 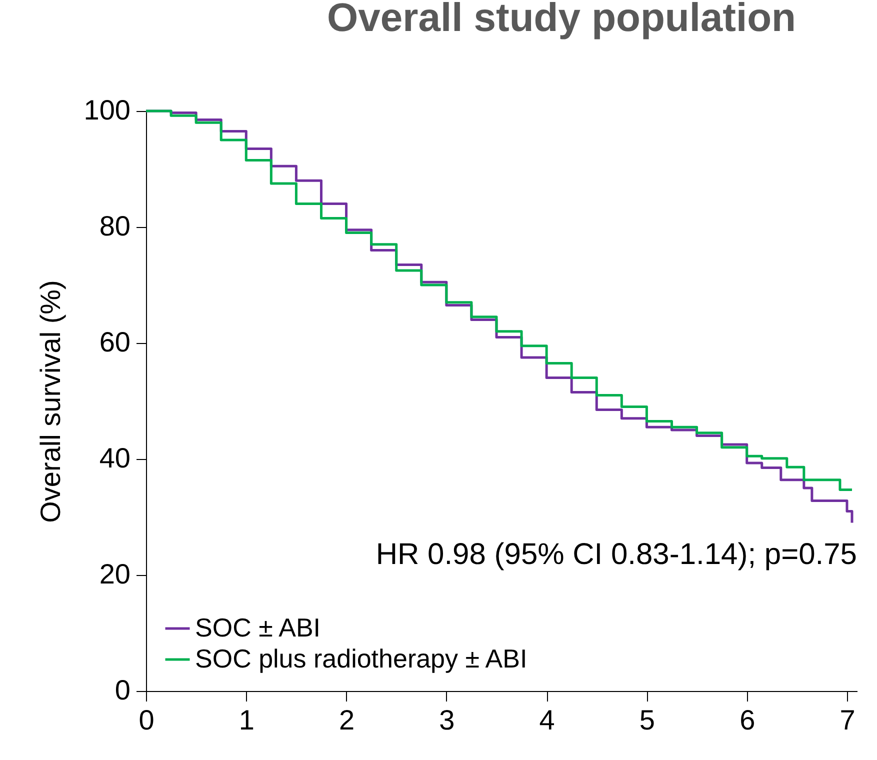 I want to click on x-tick-label: 0, so click(x=146, y=720).